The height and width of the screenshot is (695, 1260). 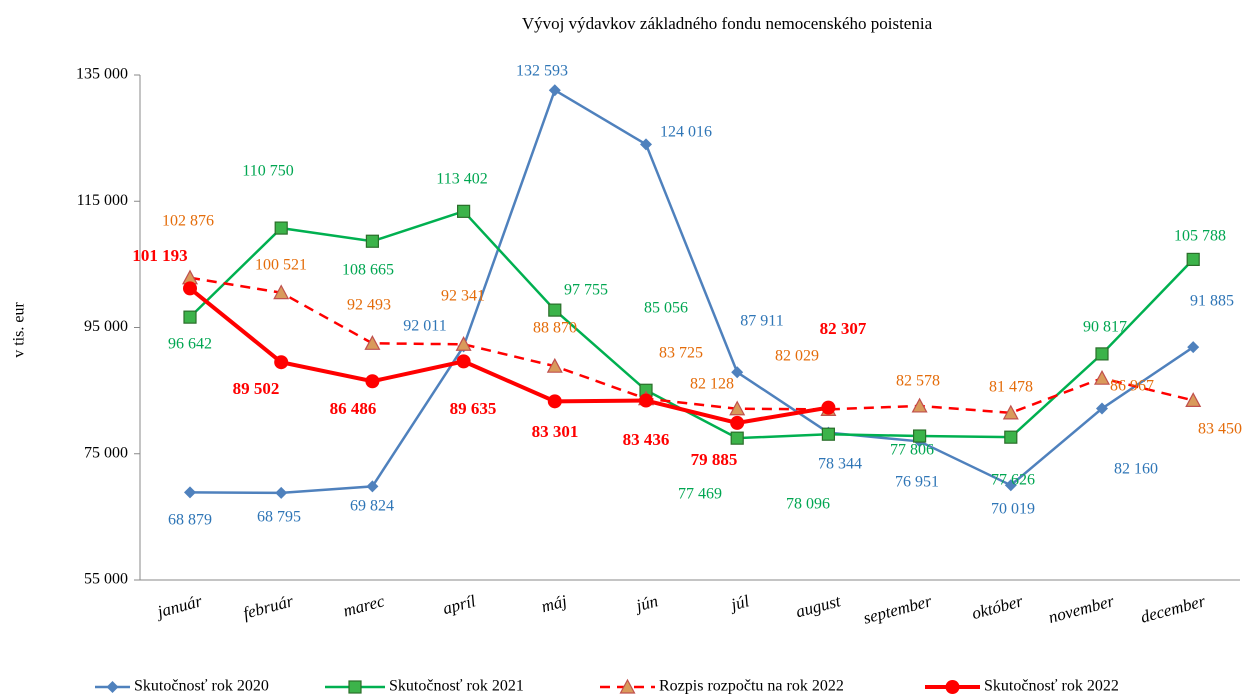 What do you see at coordinates (666, 308) in the screenshot?
I see `data-label: 85 056` at bounding box center [666, 308].